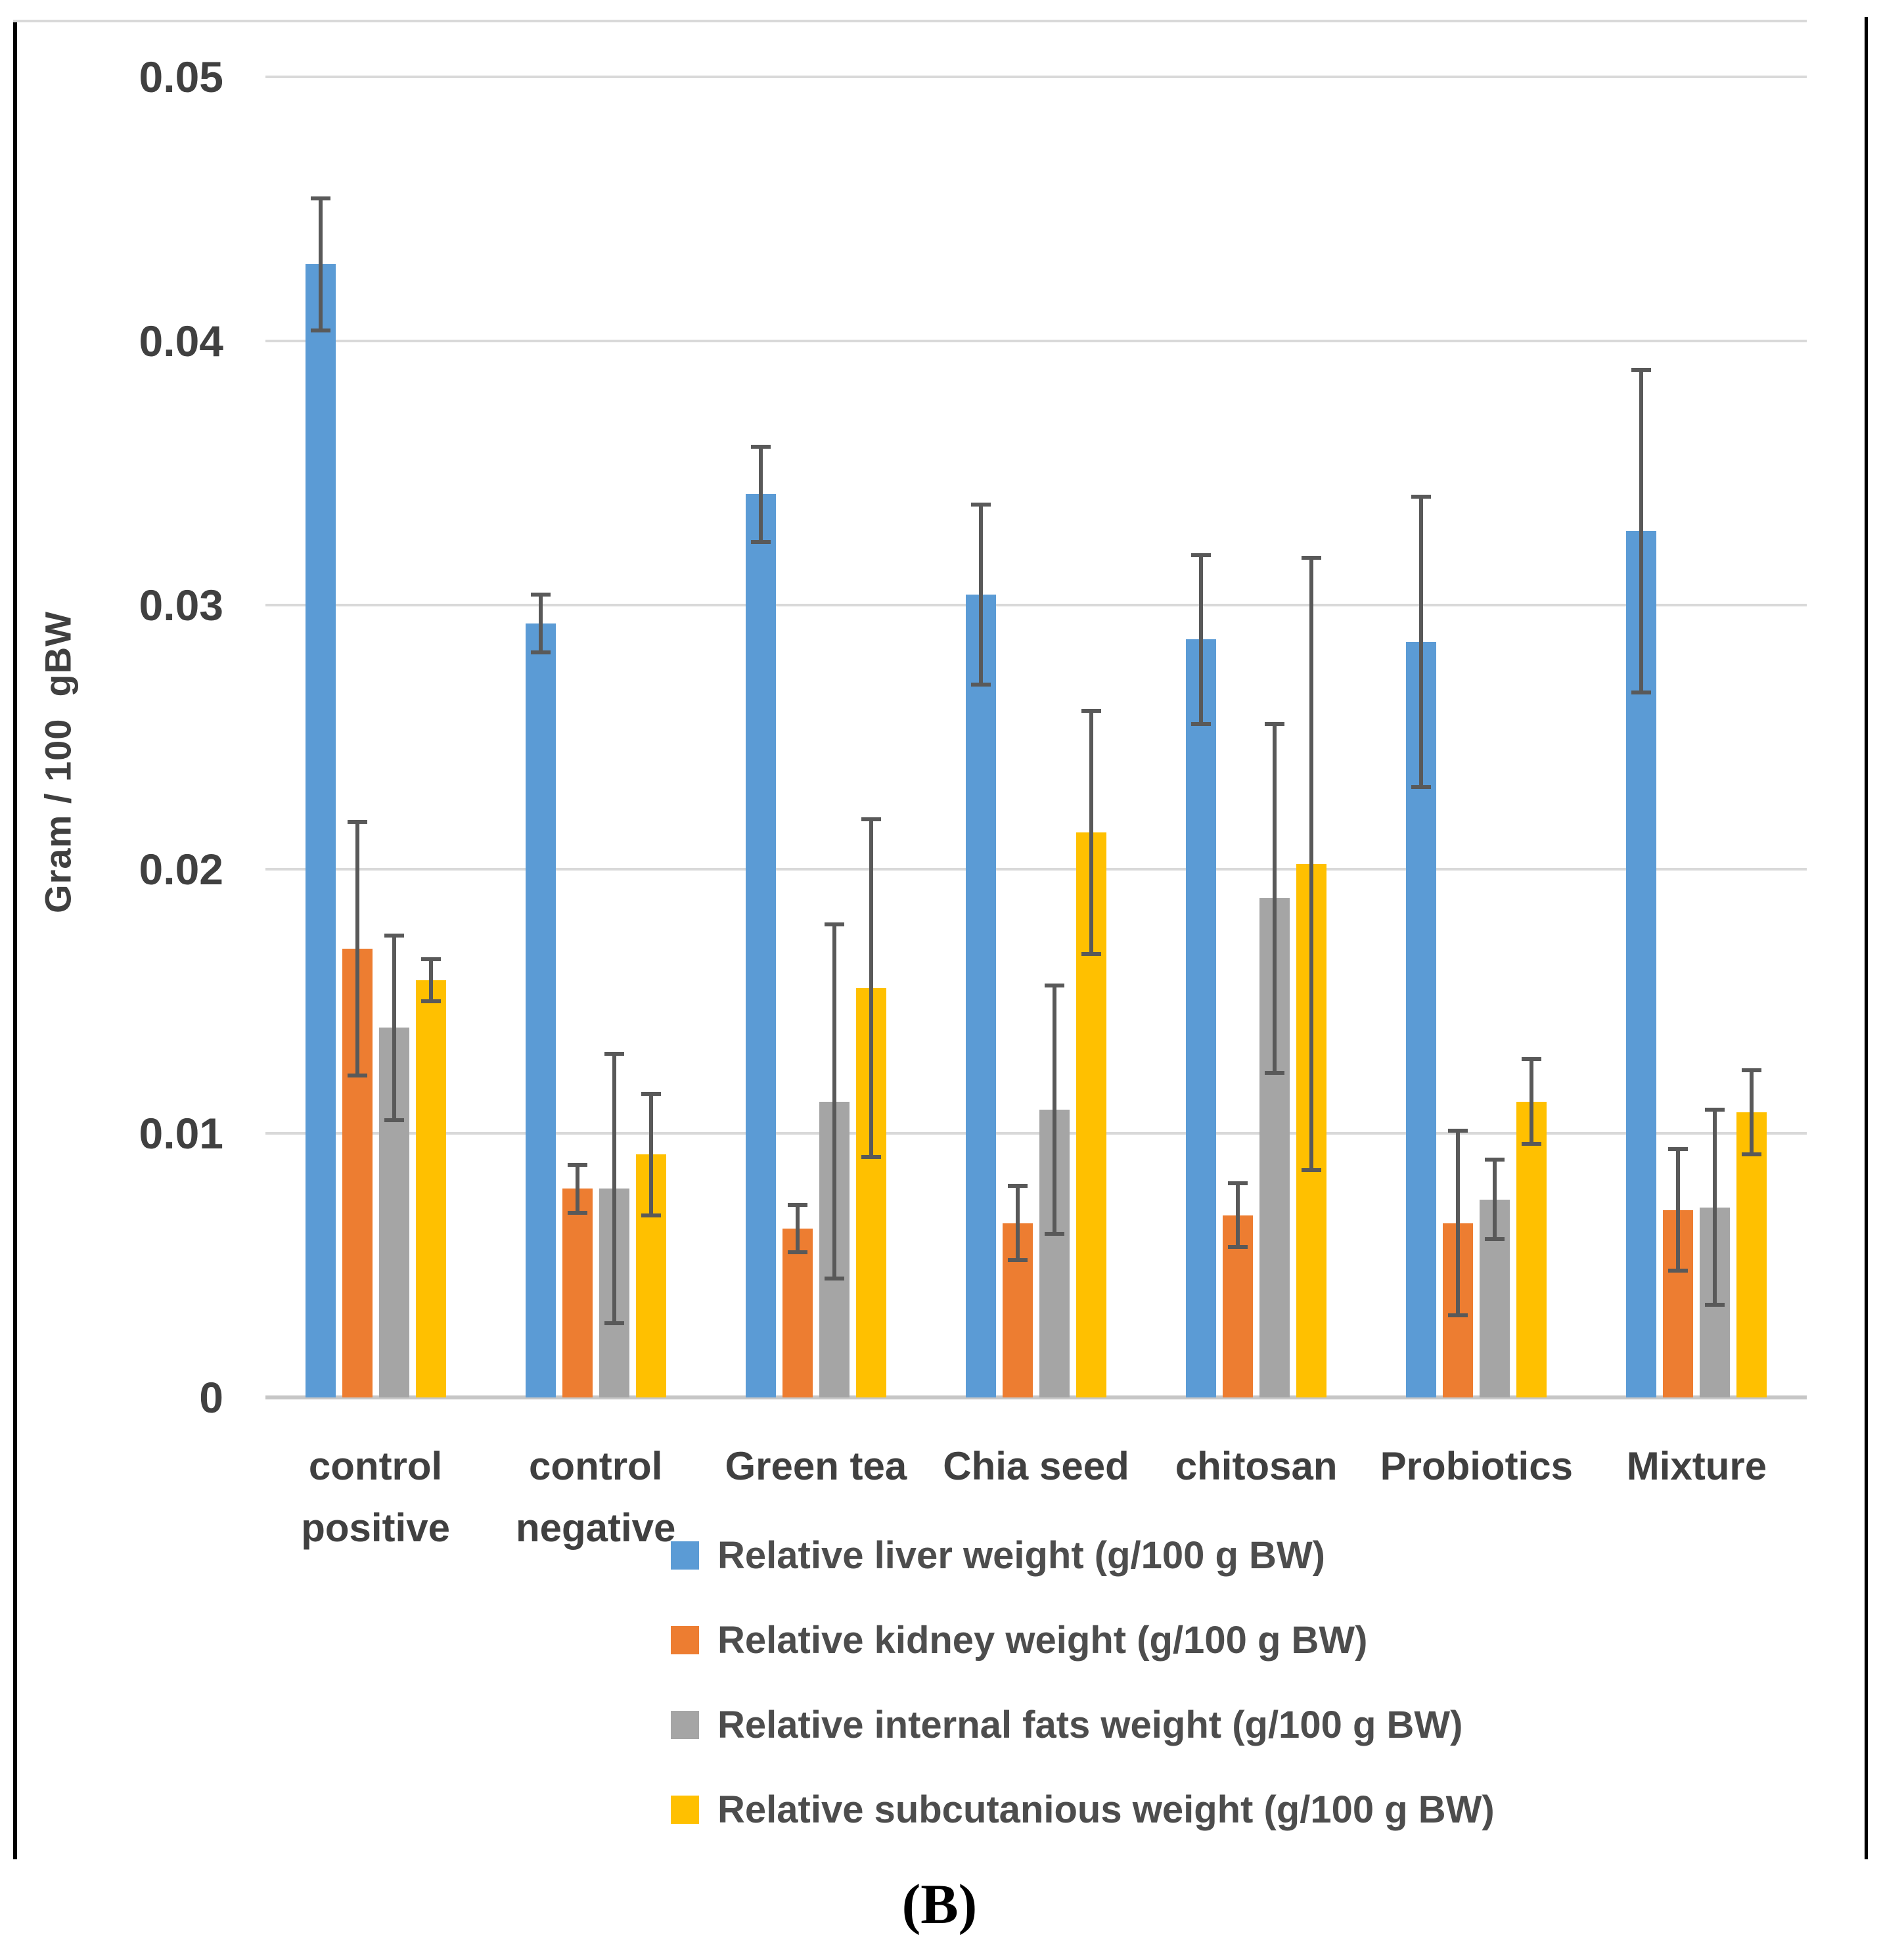 This screenshot has height=1948, width=1904. Describe the element at coordinates (1042, 1640) in the screenshot. I see `legend-label-kidney: Relative kidney weight (g/100 g BW)` at that location.